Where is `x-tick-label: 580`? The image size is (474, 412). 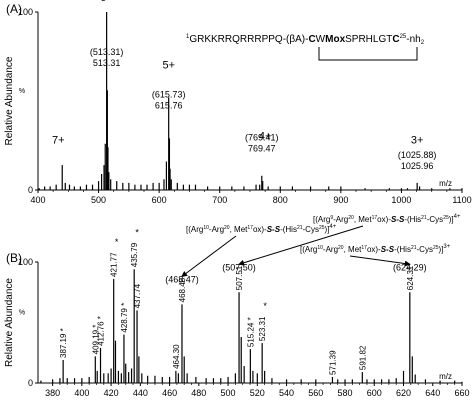 x-tick-label: 580 is located at coordinates (345, 393).